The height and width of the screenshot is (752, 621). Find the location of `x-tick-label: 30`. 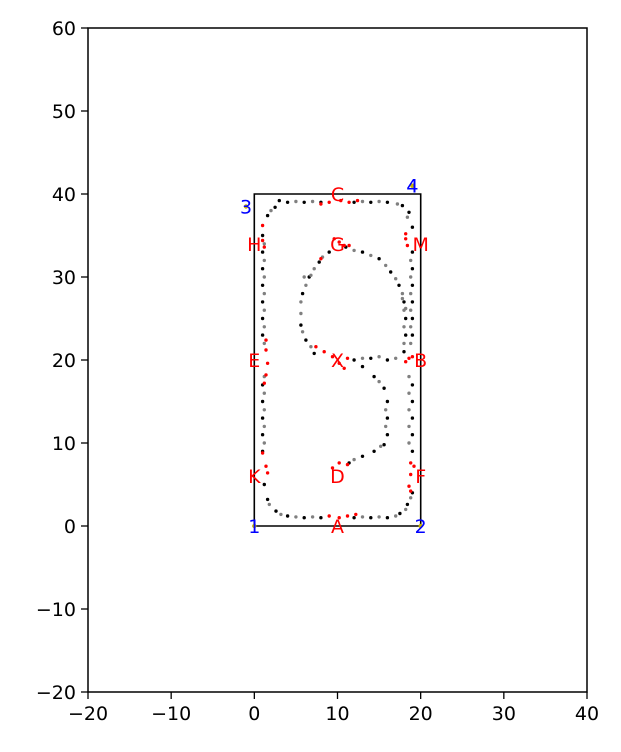

x-tick-label: 30 is located at coordinates (504, 714).